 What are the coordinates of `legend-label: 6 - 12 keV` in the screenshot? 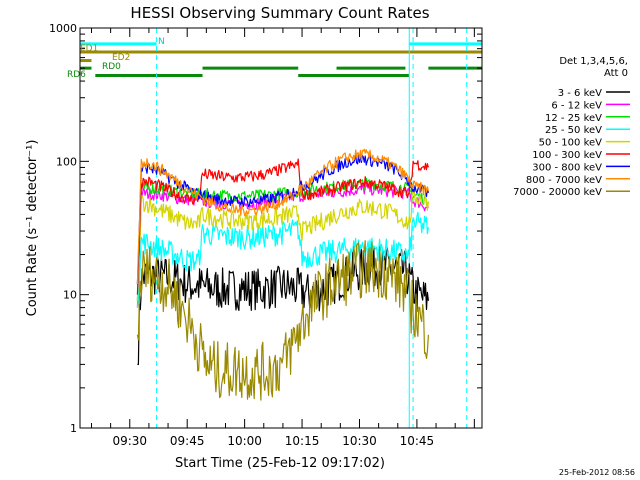 It's located at (576, 105).